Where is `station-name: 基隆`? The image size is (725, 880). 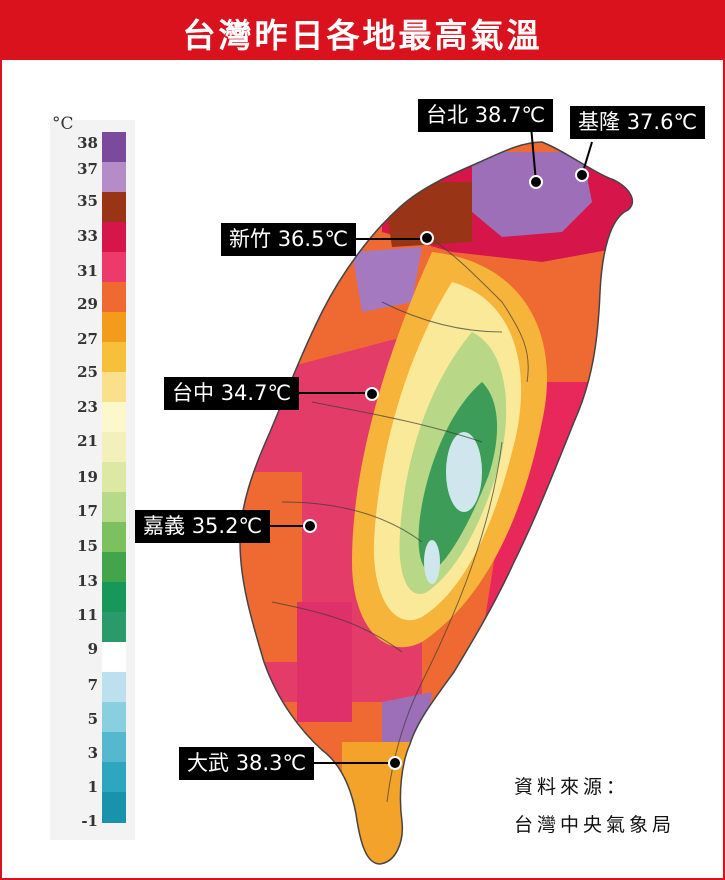 station-name: 基隆 is located at coordinates (599, 122).